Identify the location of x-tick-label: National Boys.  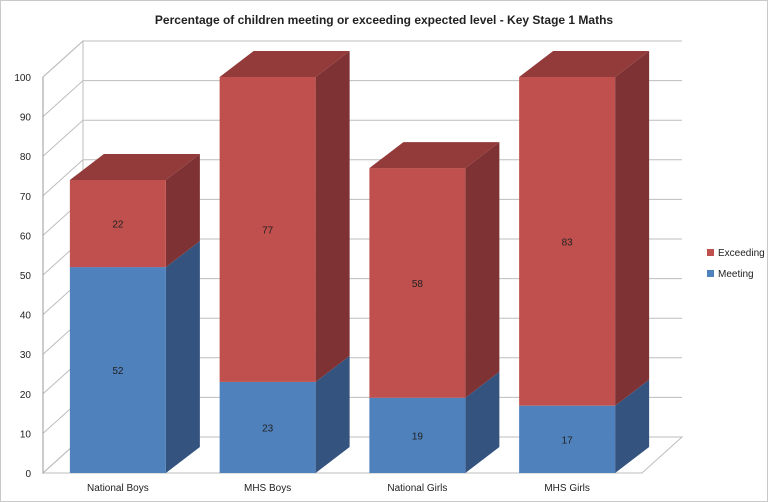
(118, 488).